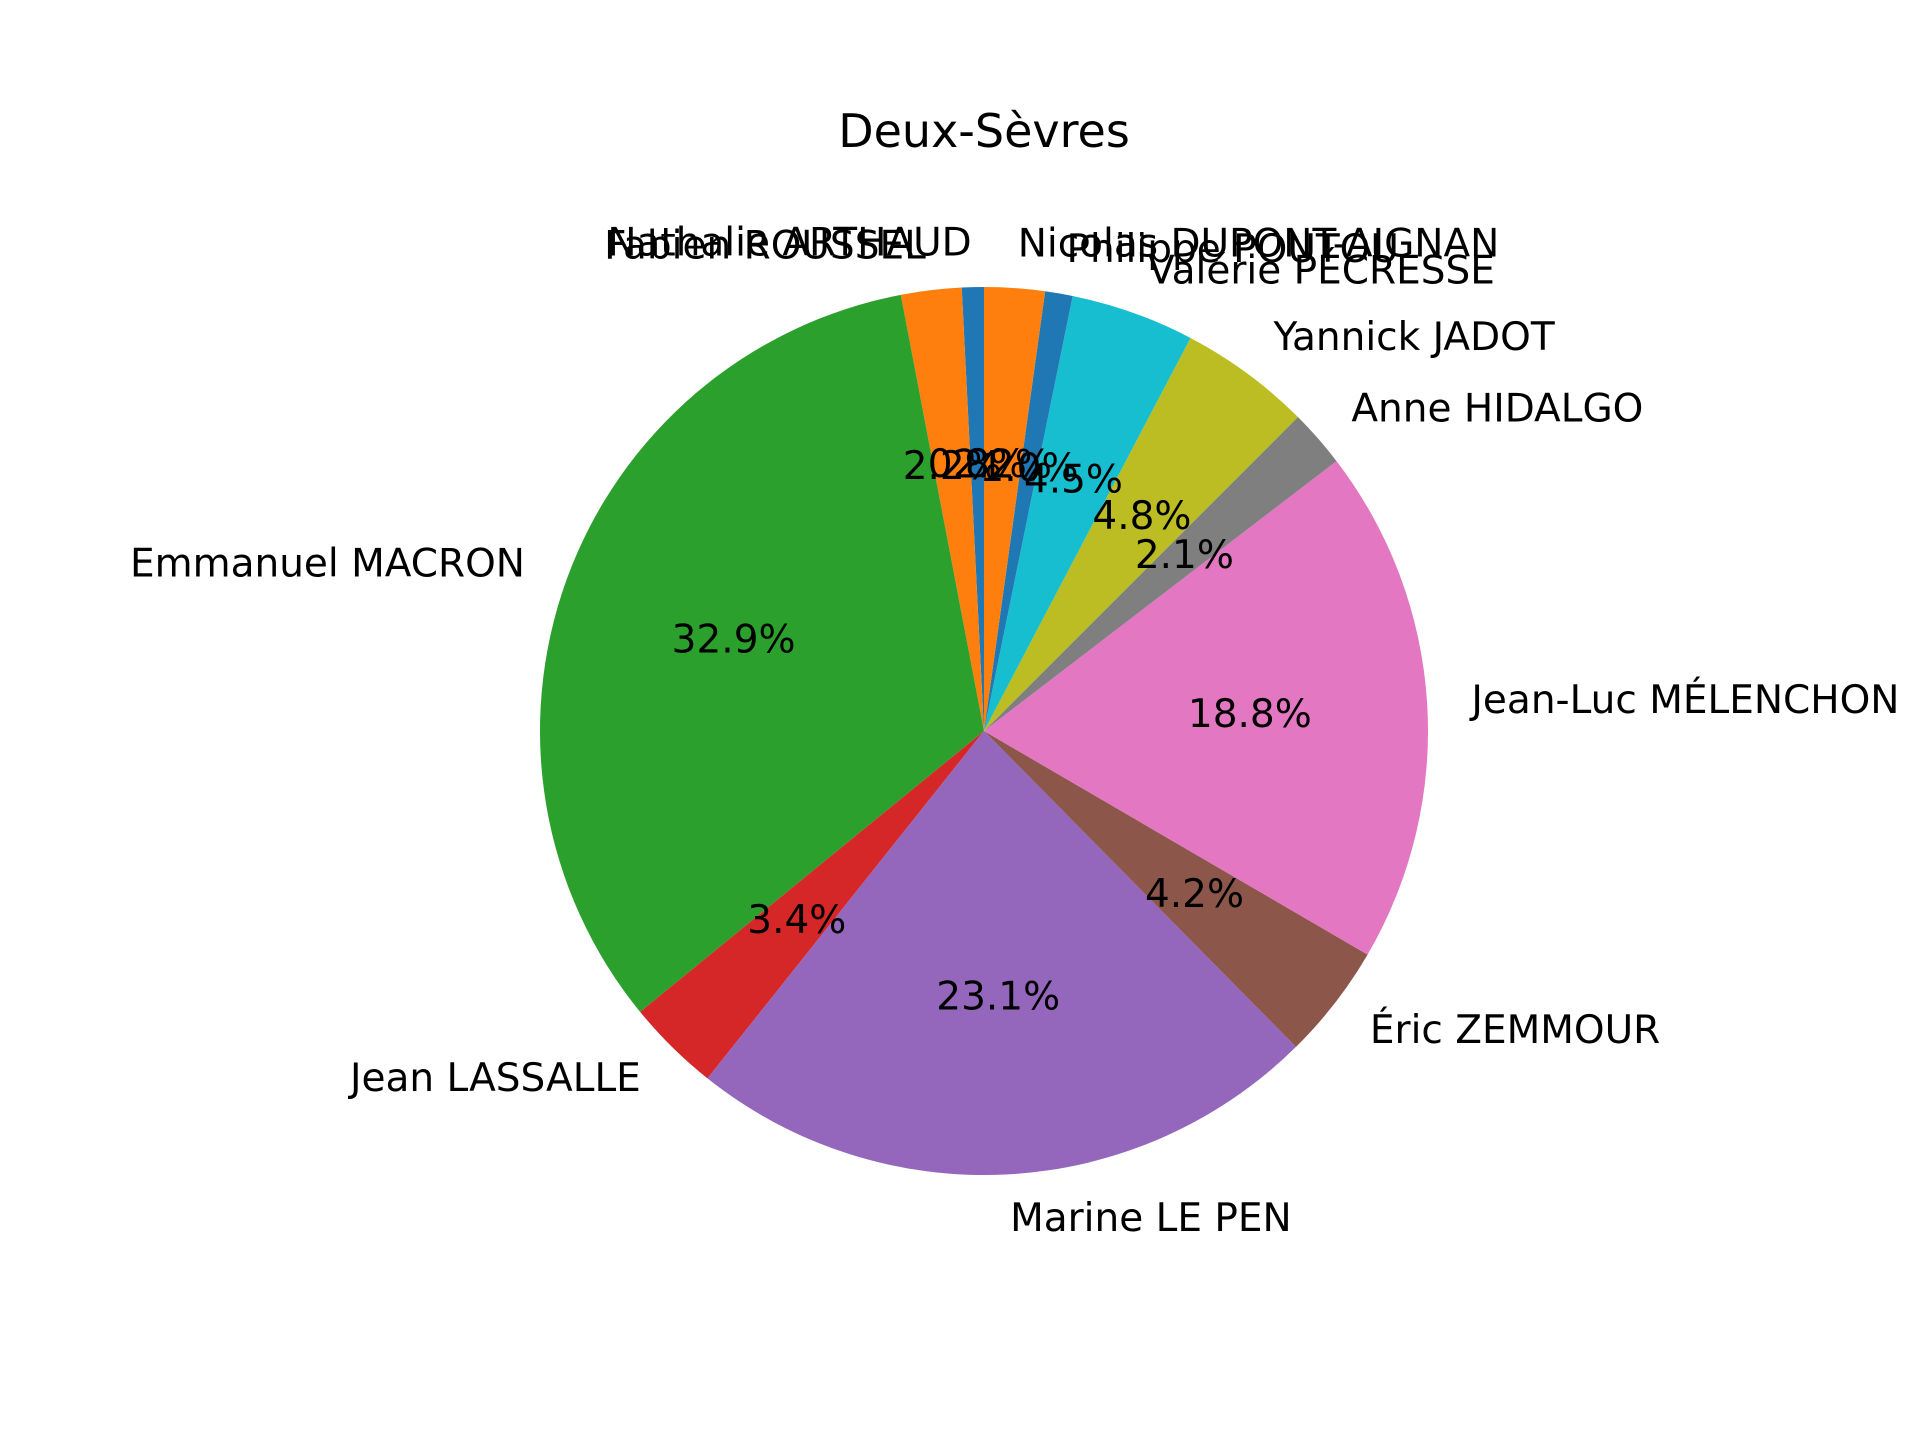 Image resolution: width=1920 pixels, height=1440 pixels. I want to click on slice-label: Valérie PÉCRESSE, so click(1321, 269).